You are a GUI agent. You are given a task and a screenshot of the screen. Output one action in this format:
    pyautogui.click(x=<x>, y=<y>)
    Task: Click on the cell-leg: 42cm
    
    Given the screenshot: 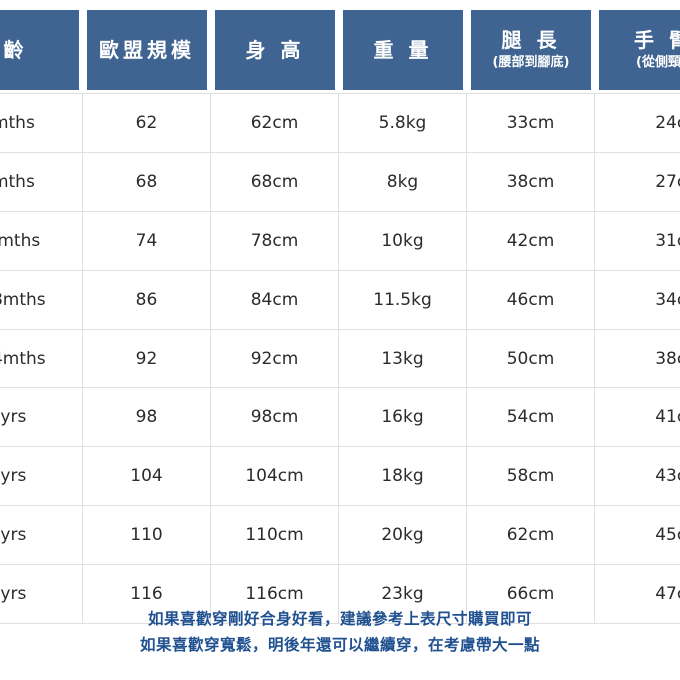 What is the action you would take?
    pyautogui.click(x=531, y=241)
    